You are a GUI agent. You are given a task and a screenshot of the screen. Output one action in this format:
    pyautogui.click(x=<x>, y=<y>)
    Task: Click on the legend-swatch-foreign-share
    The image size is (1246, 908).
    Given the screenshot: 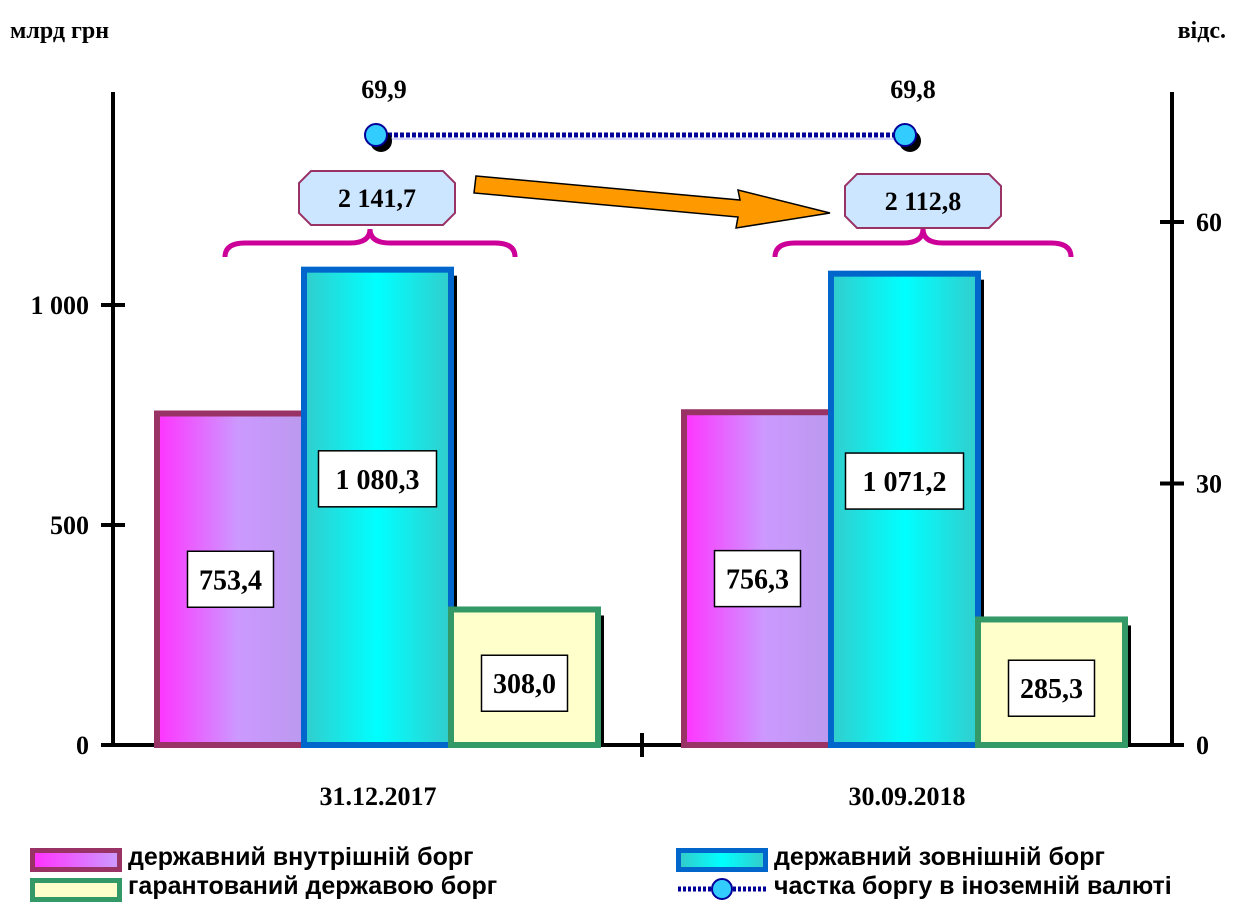 What is the action you would take?
    pyautogui.click(x=722, y=889)
    